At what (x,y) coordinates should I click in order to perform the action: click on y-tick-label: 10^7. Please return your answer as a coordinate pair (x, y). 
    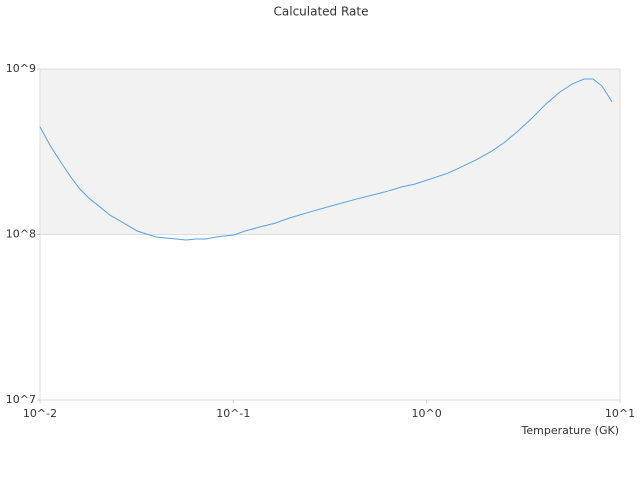
    Looking at the image, I should click on (21, 399).